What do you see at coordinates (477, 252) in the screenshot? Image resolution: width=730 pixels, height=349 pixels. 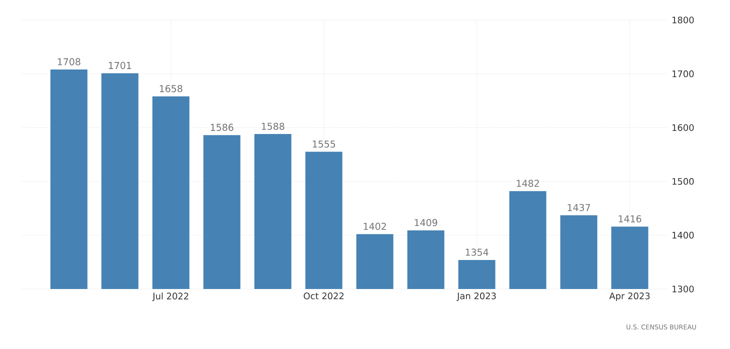 I see `data-label: 1354` at bounding box center [477, 252].